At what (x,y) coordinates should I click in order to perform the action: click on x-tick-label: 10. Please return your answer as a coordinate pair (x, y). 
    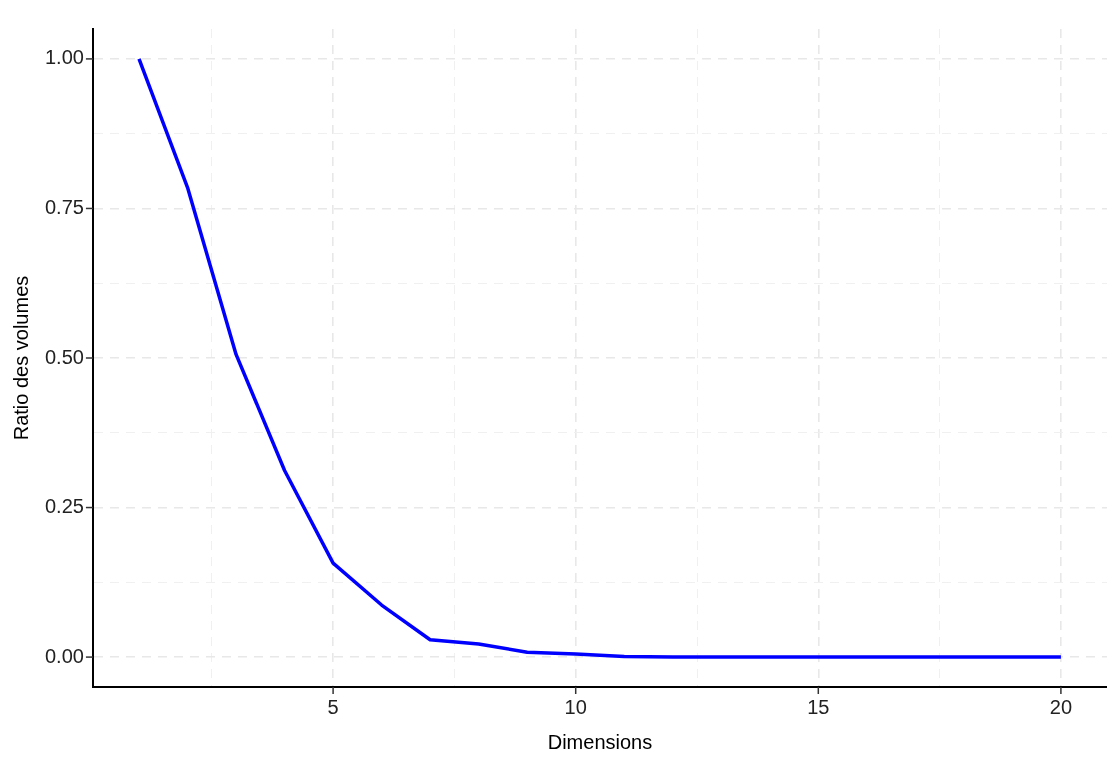
    Looking at the image, I should click on (575, 706).